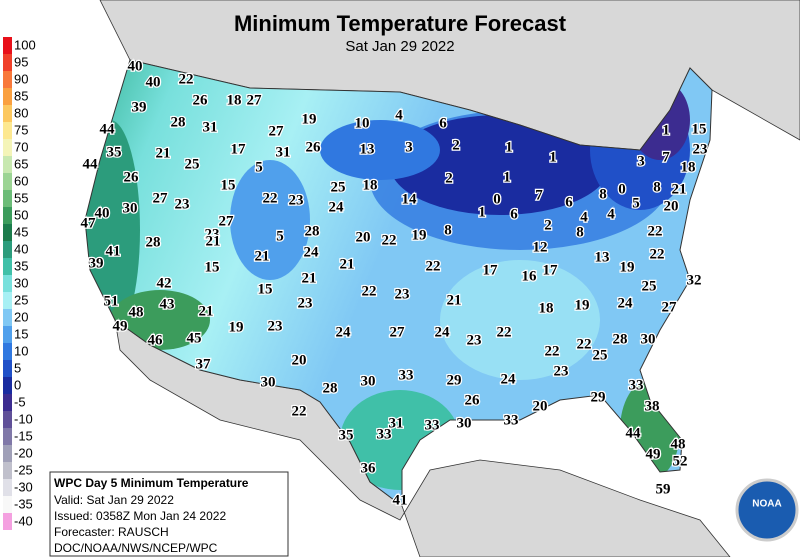 The width and height of the screenshot is (800, 557). Describe the element at coordinates (96, 263) in the screenshot. I see `temperature-label: 39` at that location.